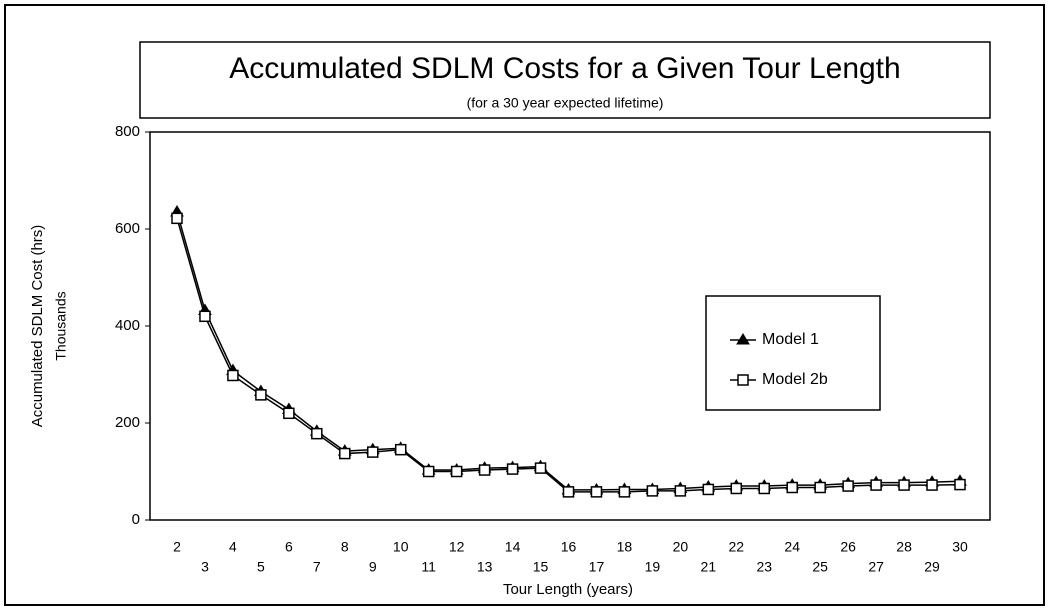 The height and width of the screenshot is (611, 1050). Describe the element at coordinates (736, 547) in the screenshot. I see `x-tick-label: 22` at that location.